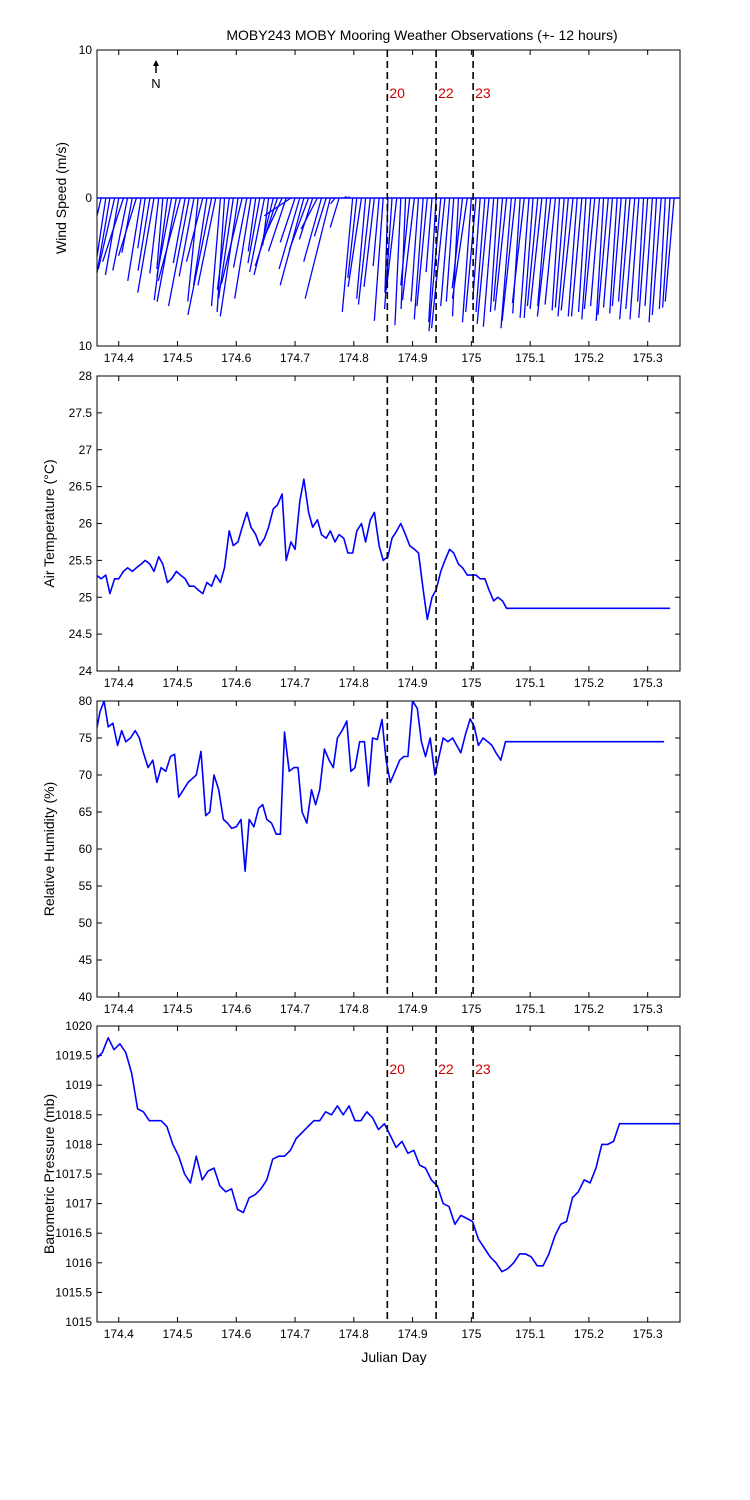  Describe the element at coordinates (397, 93) in the screenshot. I see `marker-label: 20` at that location.